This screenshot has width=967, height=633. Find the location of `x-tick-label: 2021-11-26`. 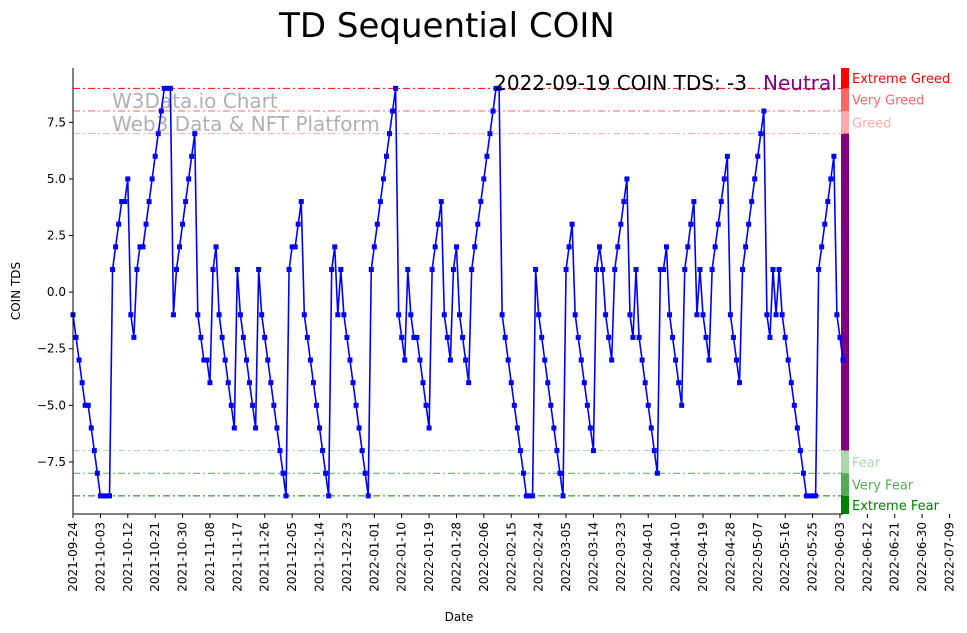

x-tick-label: 2021-11-26 is located at coordinates (265, 557).